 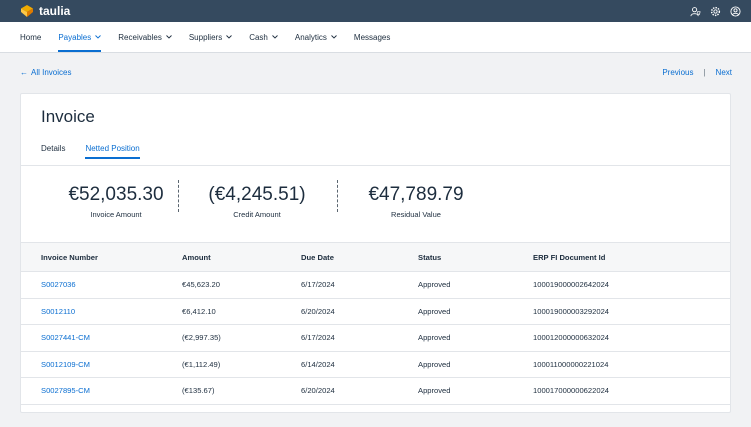 What do you see at coordinates (55, 11) in the screenshot?
I see `brand-name: taulia` at bounding box center [55, 11].